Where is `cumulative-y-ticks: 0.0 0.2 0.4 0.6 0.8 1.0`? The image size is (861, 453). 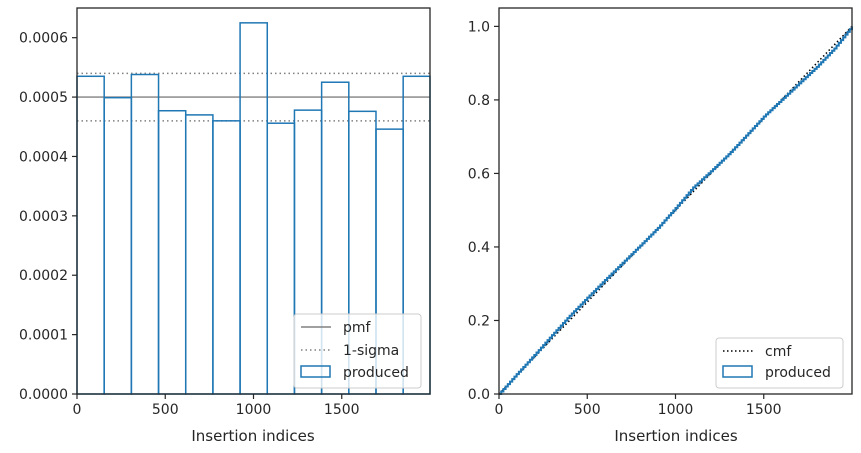 cumulative-y-ticks: 0.0 0.2 0.4 0.6 0.8 1.0 is located at coordinates (483, 211).